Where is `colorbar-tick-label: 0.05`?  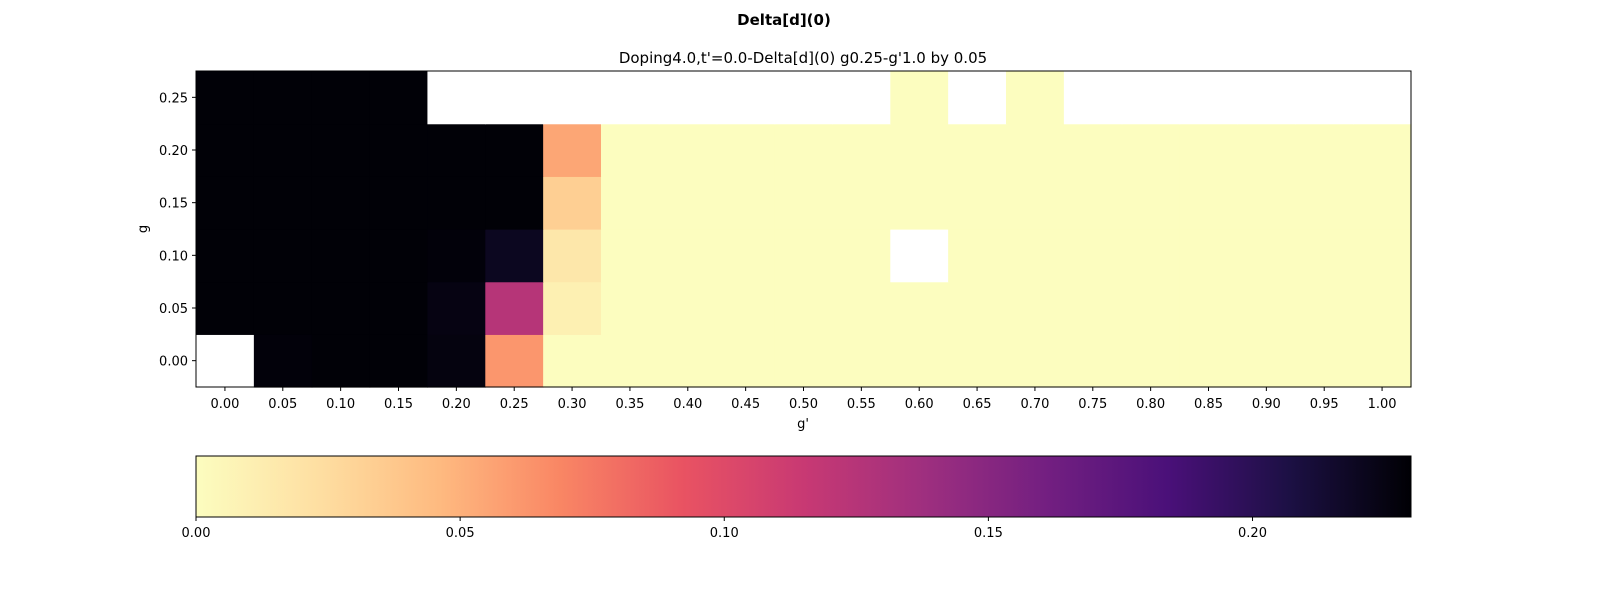 colorbar-tick-label: 0.05 is located at coordinates (460, 533).